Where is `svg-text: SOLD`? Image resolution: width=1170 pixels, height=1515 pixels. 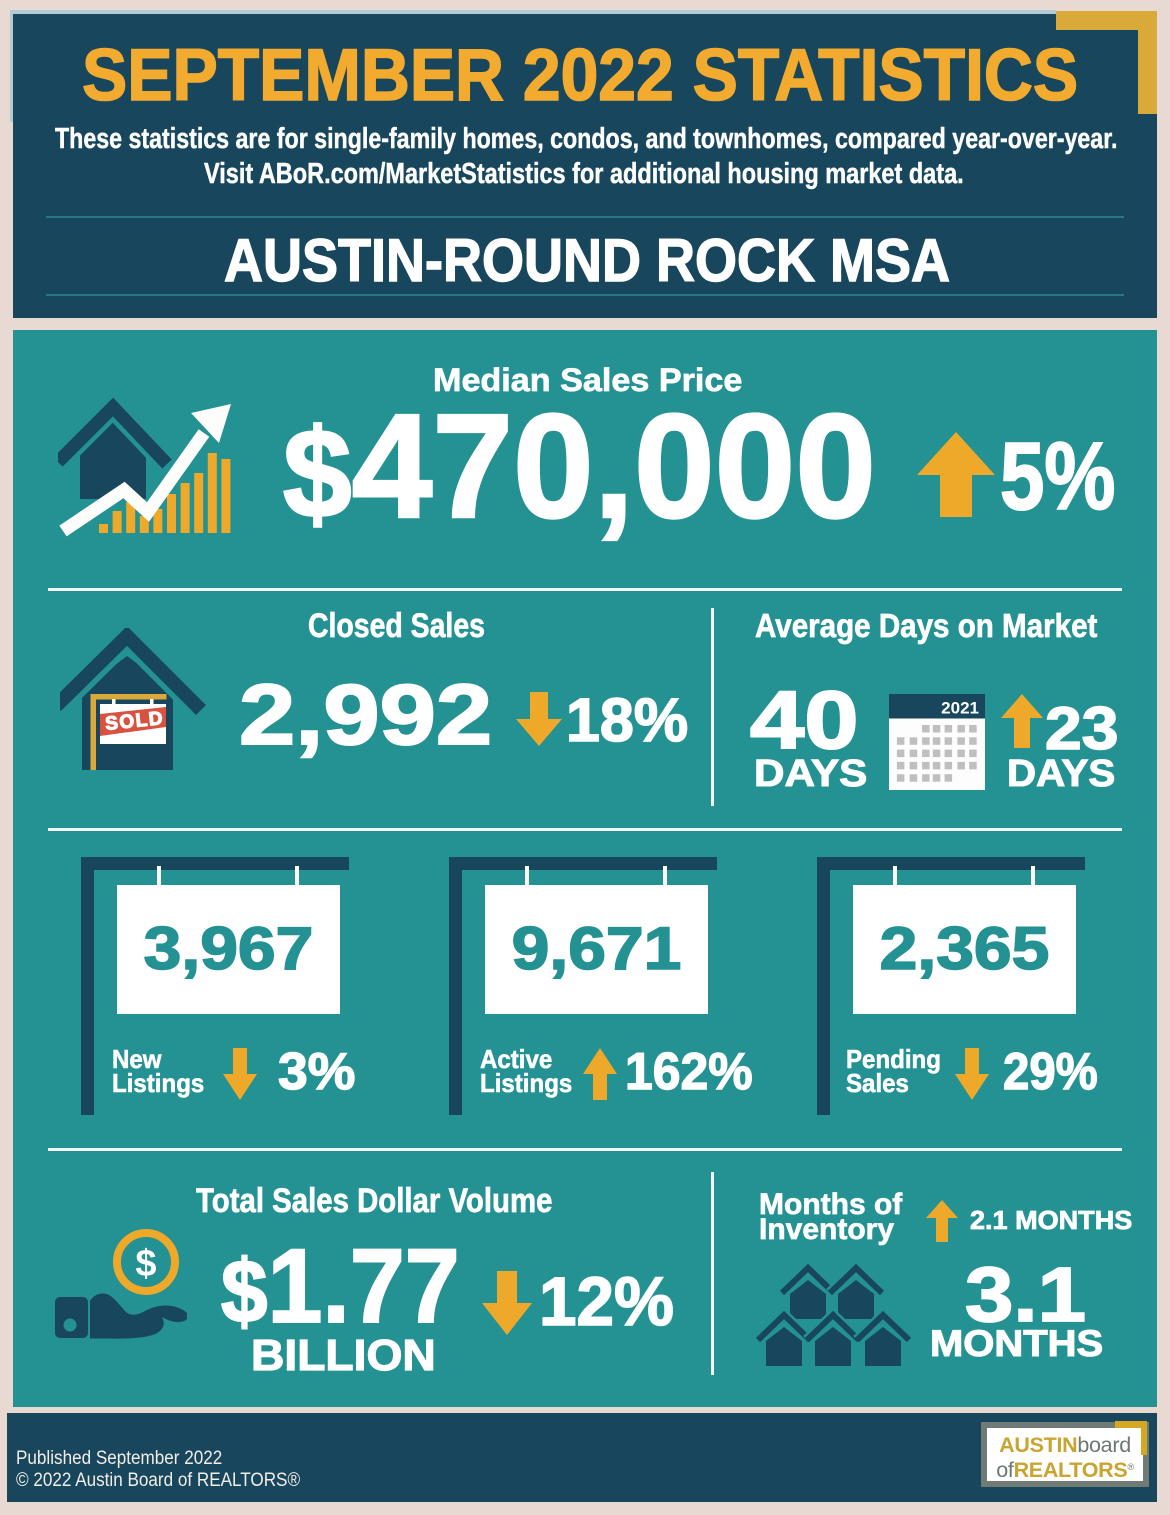
svg-text: SOLD is located at coordinates (134, 721).